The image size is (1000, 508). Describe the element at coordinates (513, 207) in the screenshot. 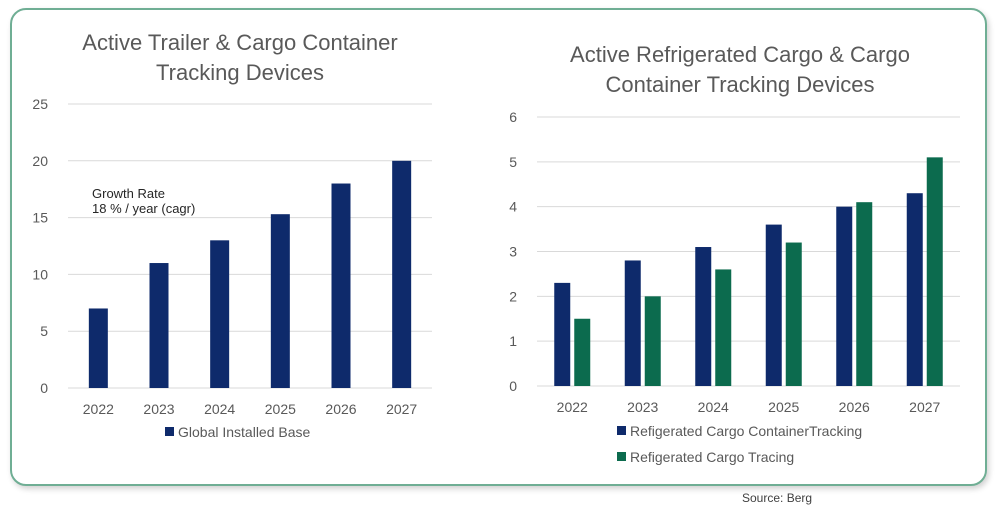

I see `y-tick-label: 4` at that location.